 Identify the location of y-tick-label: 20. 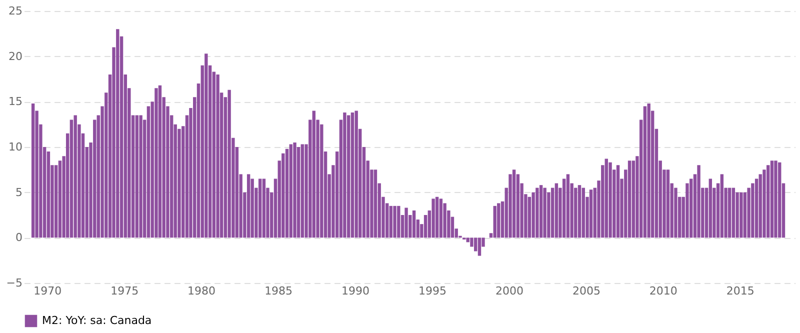
(15, 56).